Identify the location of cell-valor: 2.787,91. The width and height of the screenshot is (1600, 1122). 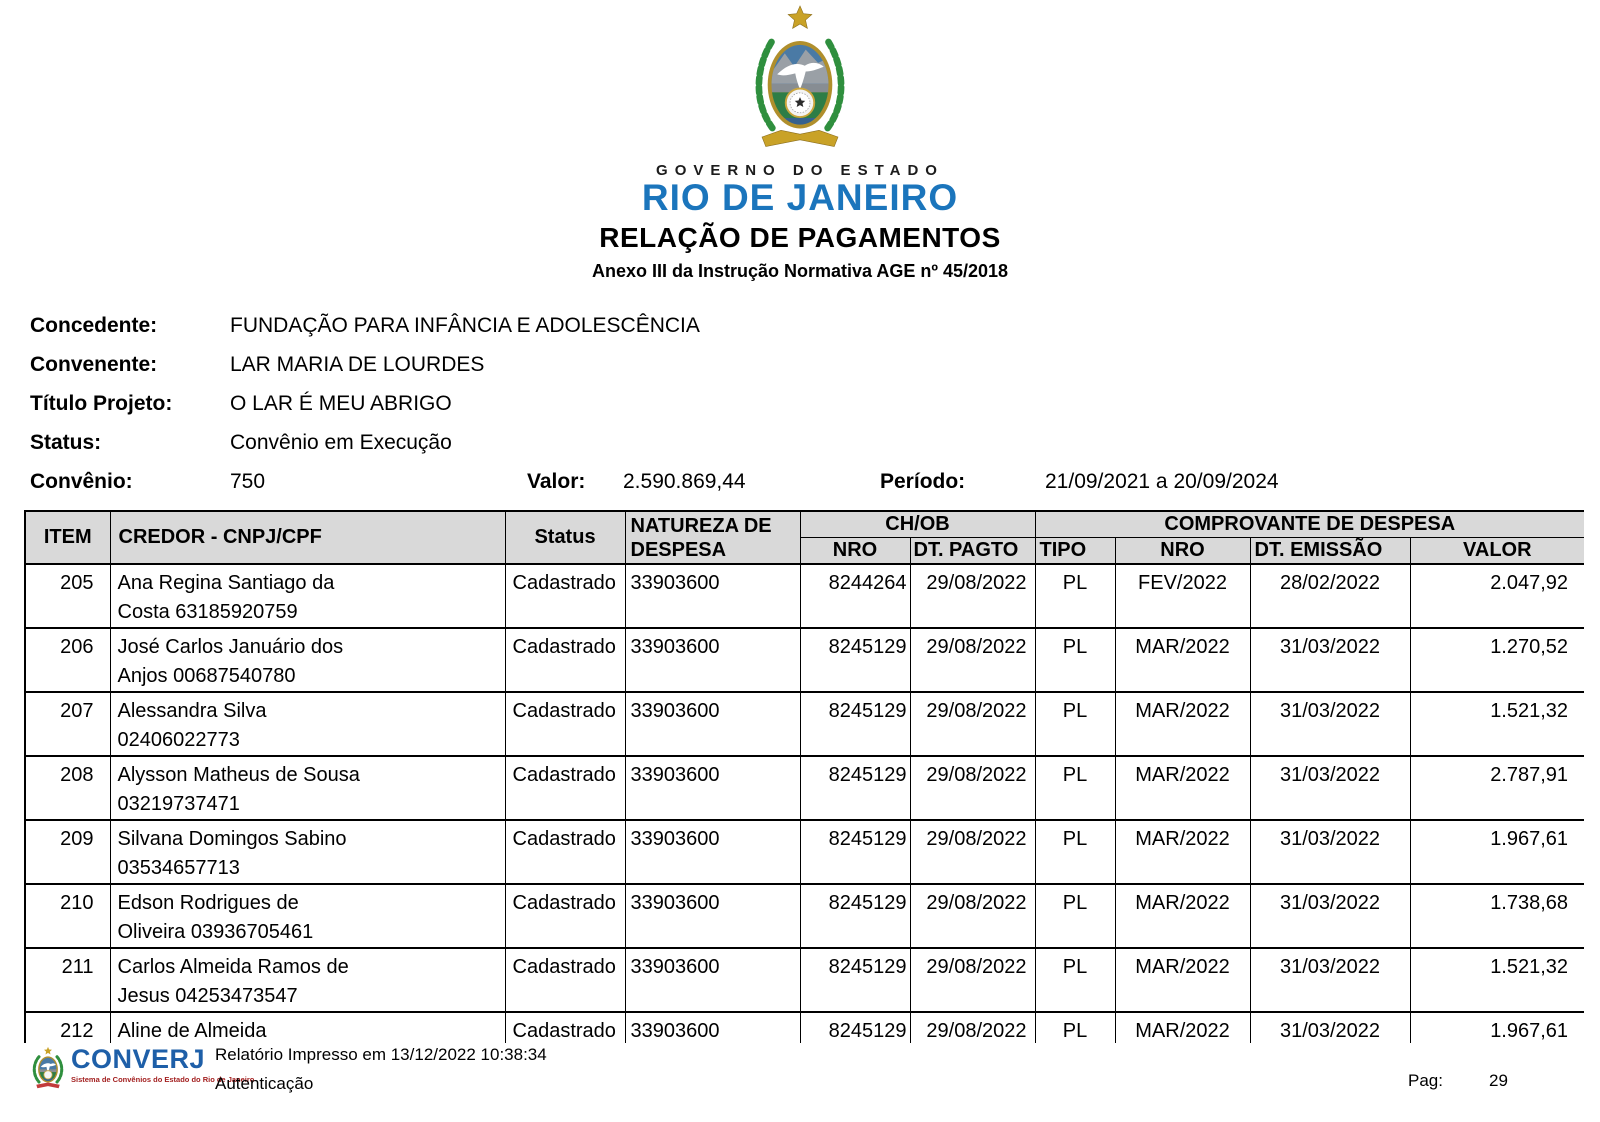
(1496, 788).